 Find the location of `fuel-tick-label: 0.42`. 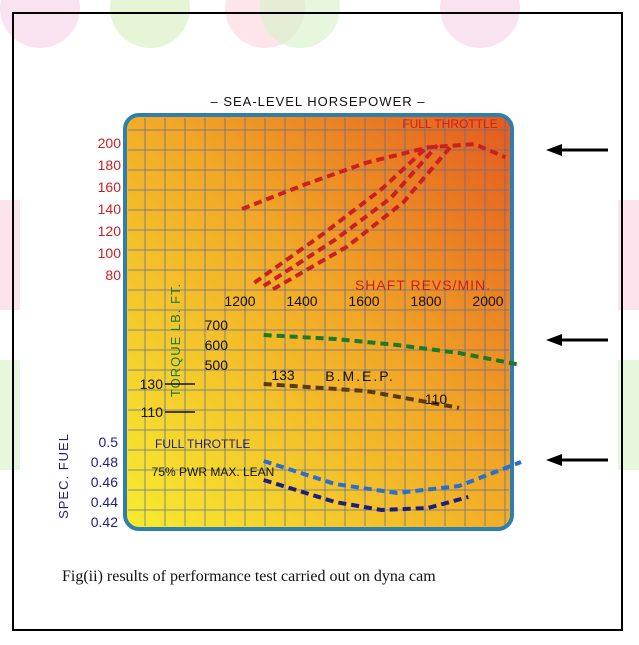

fuel-tick-label: 0.42 is located at coordinates (104, 522).